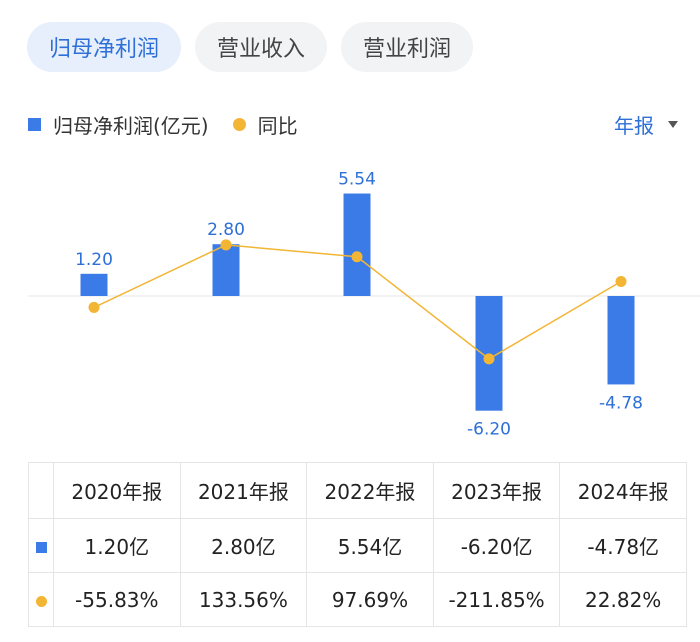 This screenshot has height=642, width=700. What do you see at coordinates (41, 490) in the screenshot?
I see `table-corner-cell` at bounding box center [41, 490].